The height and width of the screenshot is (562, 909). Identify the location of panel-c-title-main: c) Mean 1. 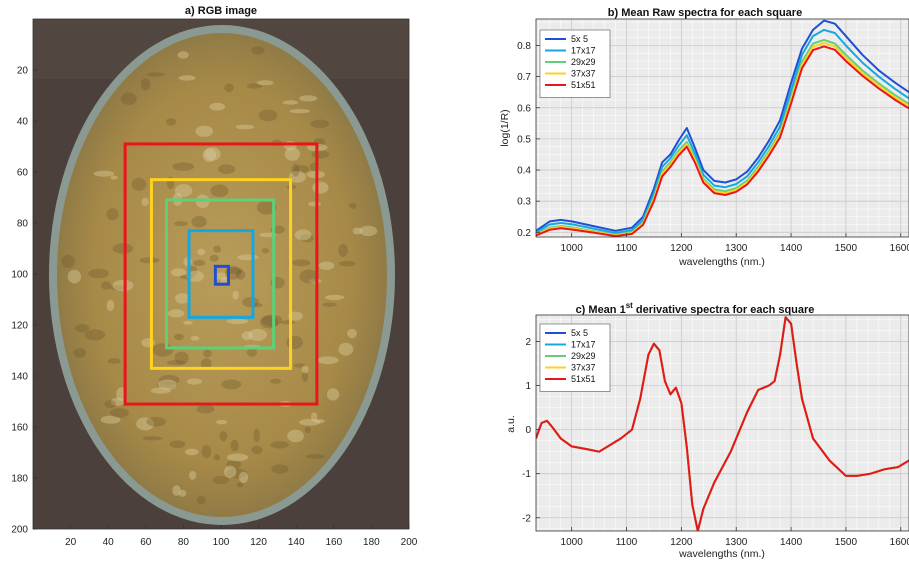
(601, 310).